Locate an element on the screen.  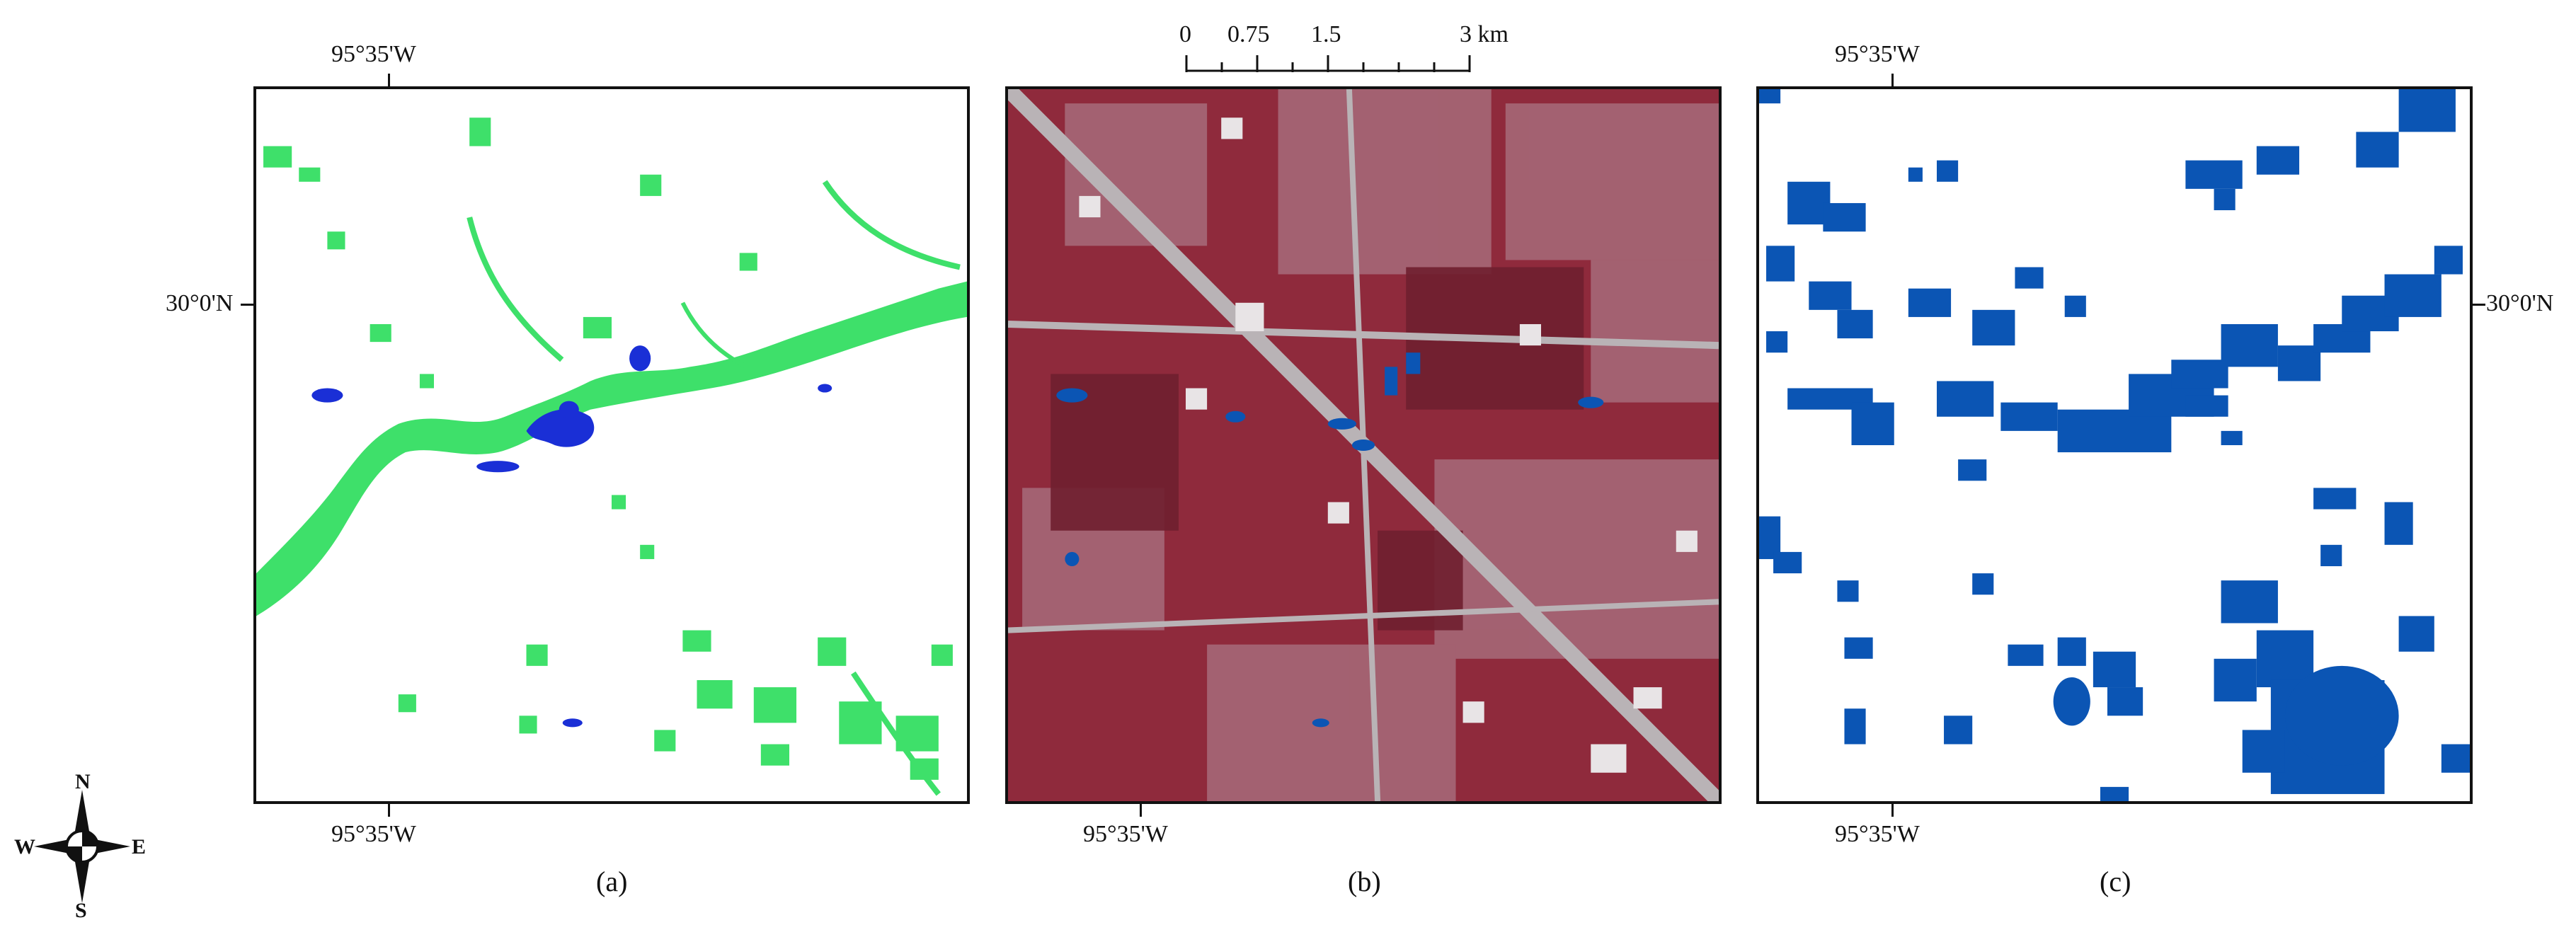
north-arrow: N S W E is located at coordinates (76, 846).